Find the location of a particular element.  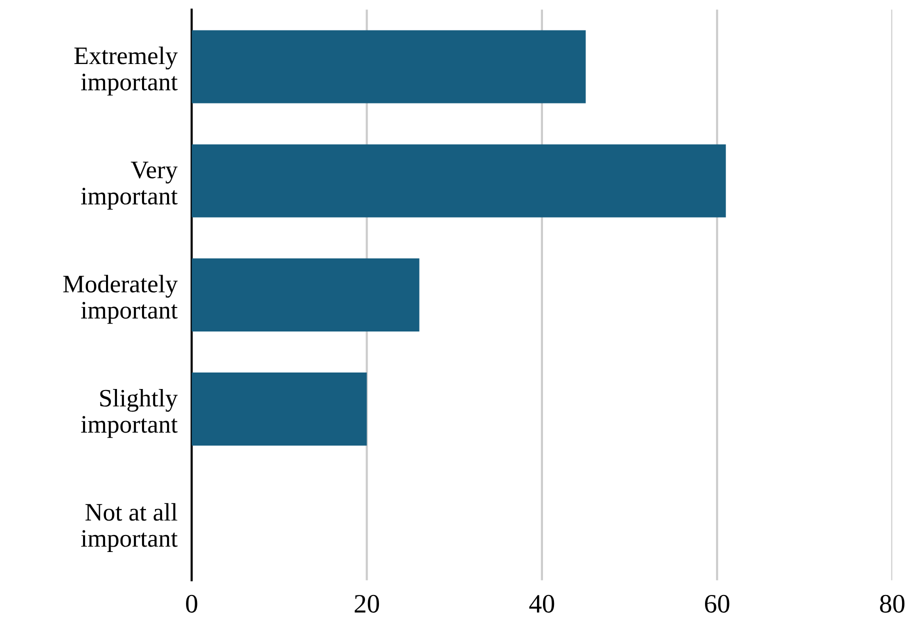

y-tick-label: Moderately important is located at coordinates (120, 299).